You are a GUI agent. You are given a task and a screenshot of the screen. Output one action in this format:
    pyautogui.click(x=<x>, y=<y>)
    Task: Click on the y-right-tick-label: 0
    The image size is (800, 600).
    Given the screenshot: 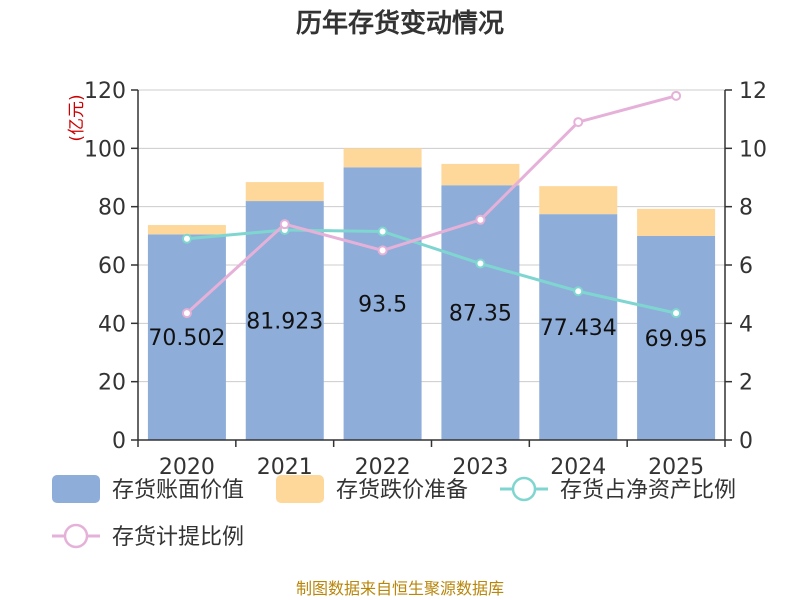 What is the action you would take?
    pyautogui.click(x=746, y=441)
    